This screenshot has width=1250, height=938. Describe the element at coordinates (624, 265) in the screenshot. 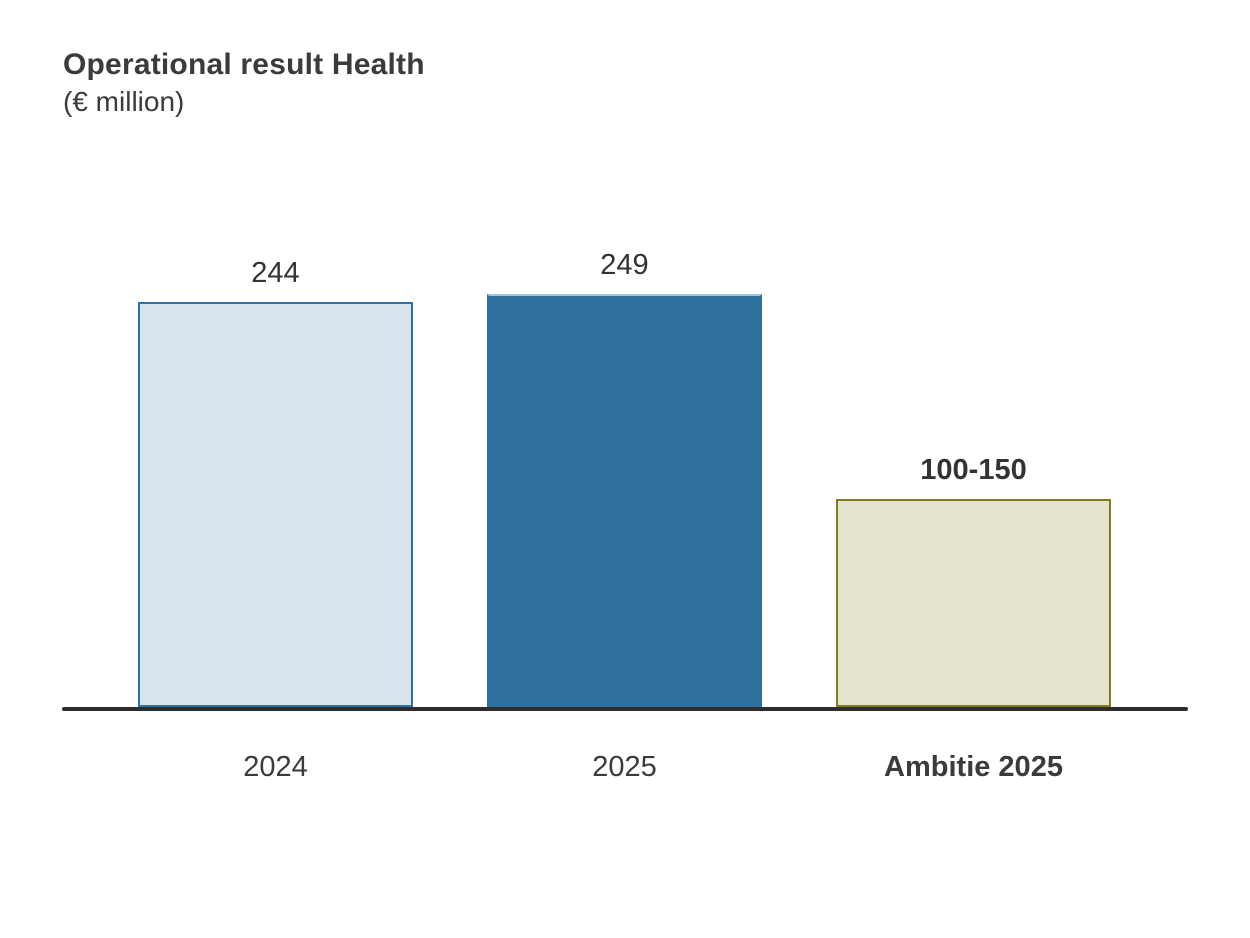

I see `bar-2025-value-label: 249` at that location.